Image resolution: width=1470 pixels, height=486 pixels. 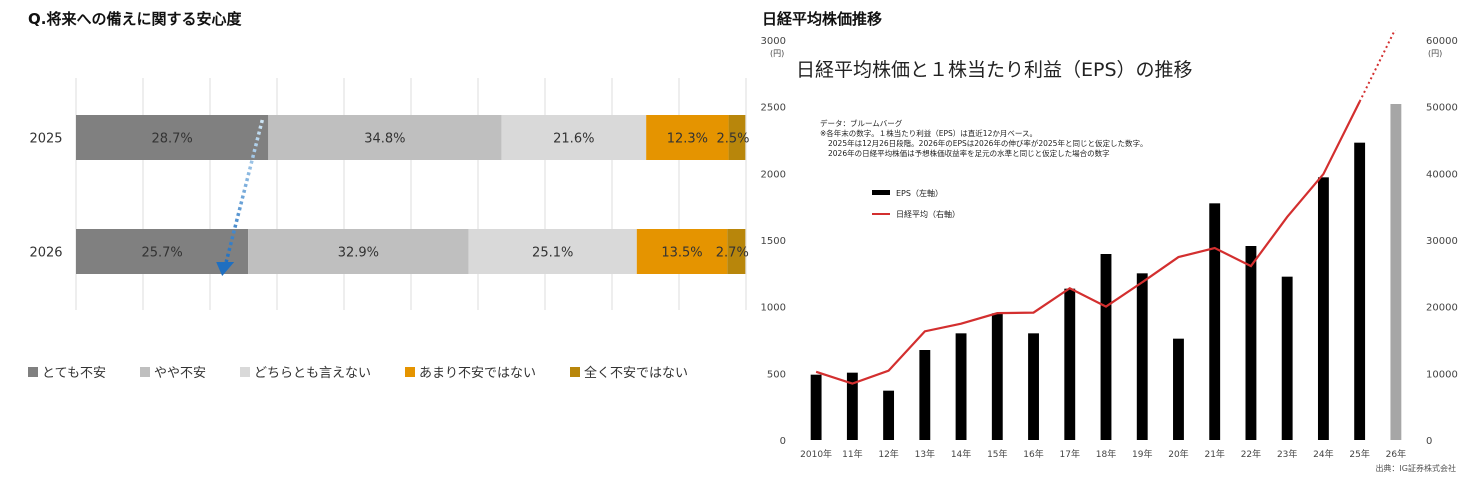 What do you see at coordinates (225, 269) in the screenshot?
I see `trend-arrow-head` at bounding box center [225, 269].